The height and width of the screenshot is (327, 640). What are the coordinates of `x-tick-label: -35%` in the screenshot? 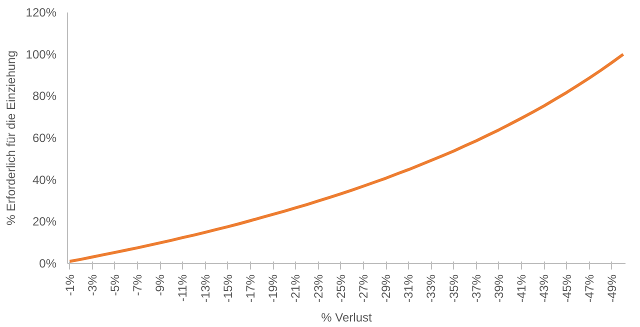 It's located at (453, 288).